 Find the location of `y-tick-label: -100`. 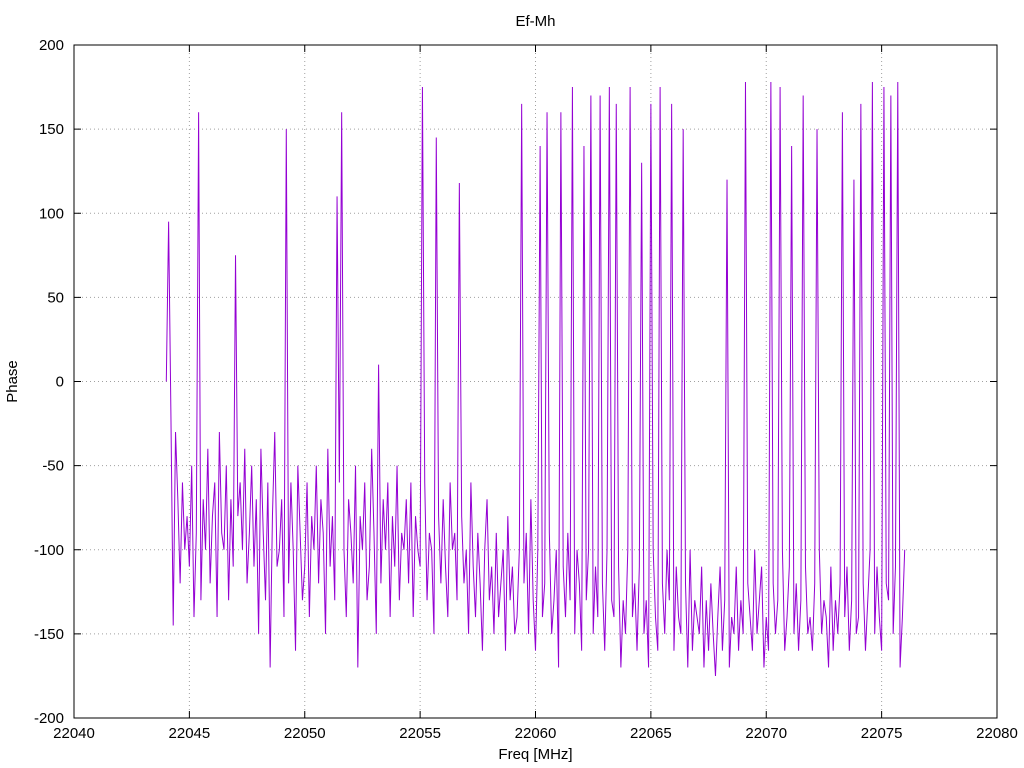

y-tick-label: -100 is located at coordinates (49, 550).